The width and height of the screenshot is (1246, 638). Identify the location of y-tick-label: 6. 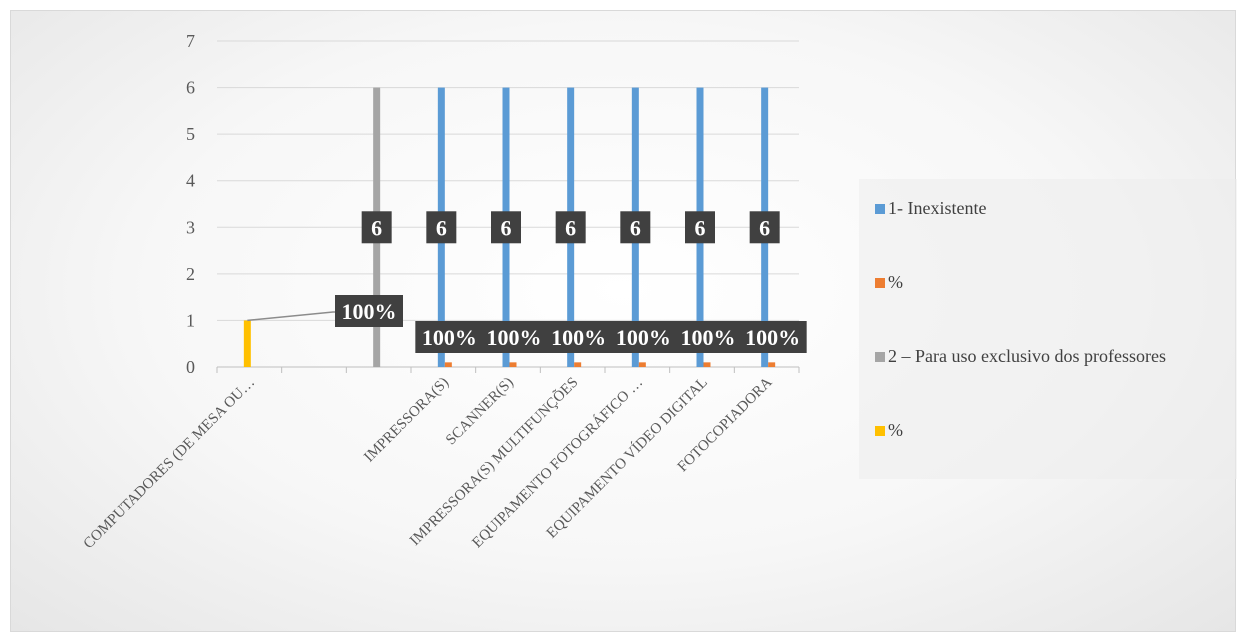
(190, 88).